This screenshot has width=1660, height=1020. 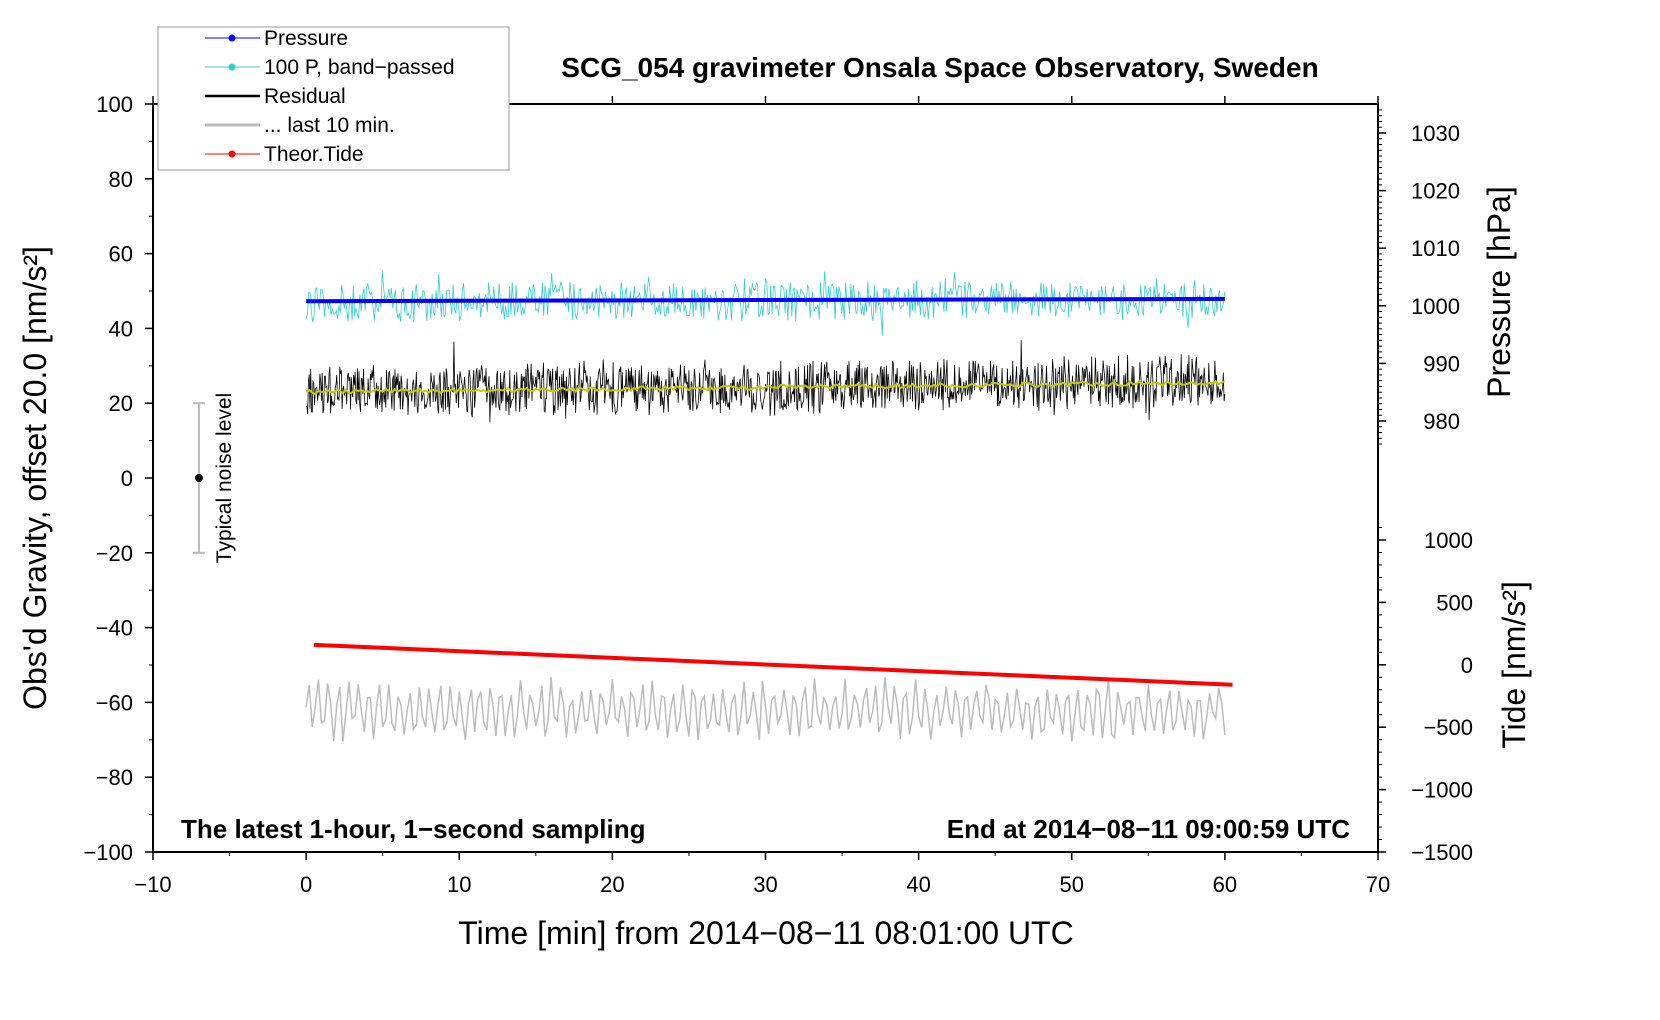 I want to click on y-axis: 100 80 60 40 20 0 −20 −40 −60 −80 −100, so click(x=118, y=478).